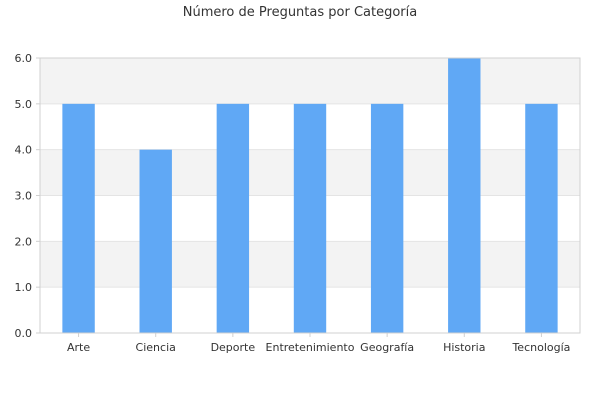 Image resolution: width=600 pixels, height=404 pixels. I want to click on bar-arte, so click(78, 218).